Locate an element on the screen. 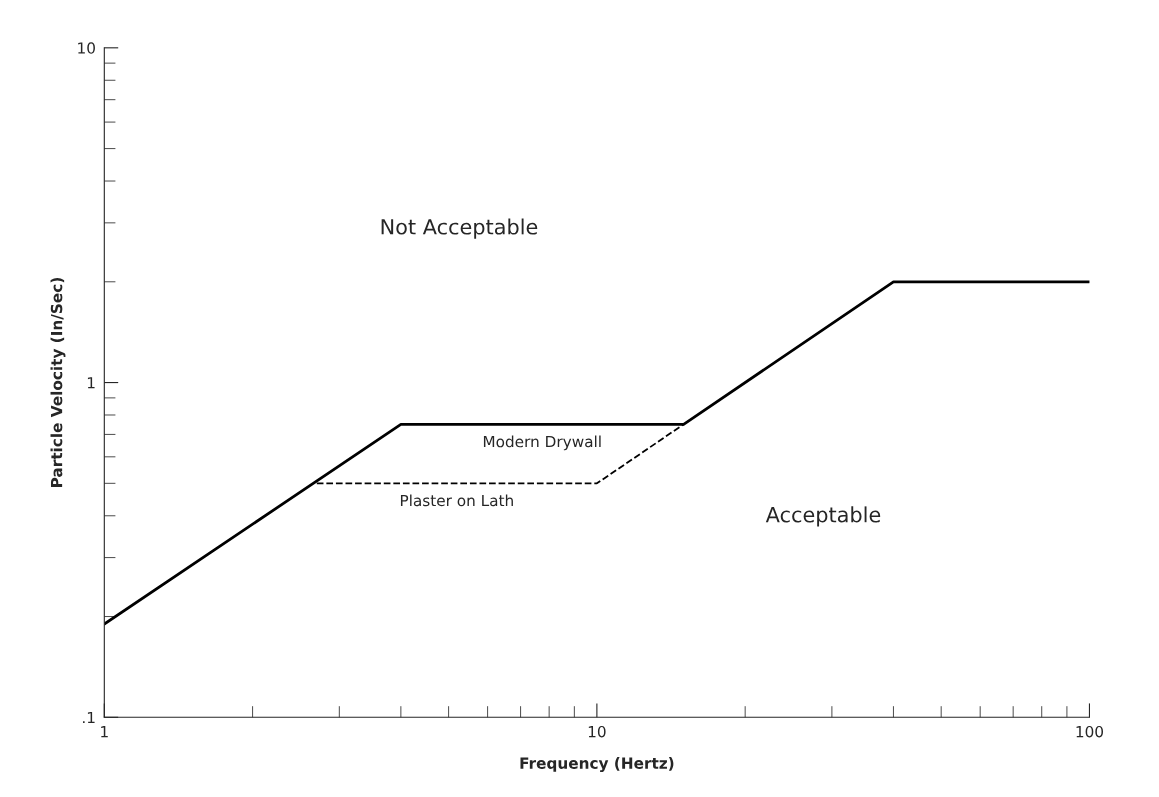 This screenshot has width=1159, height=797. annotation: Not Acceptable is located at coordinates (459, 228).